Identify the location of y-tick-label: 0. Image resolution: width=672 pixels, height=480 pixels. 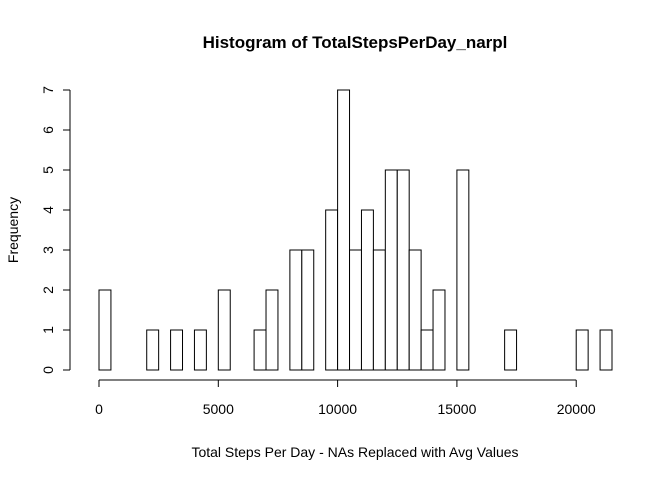
(48, 370).